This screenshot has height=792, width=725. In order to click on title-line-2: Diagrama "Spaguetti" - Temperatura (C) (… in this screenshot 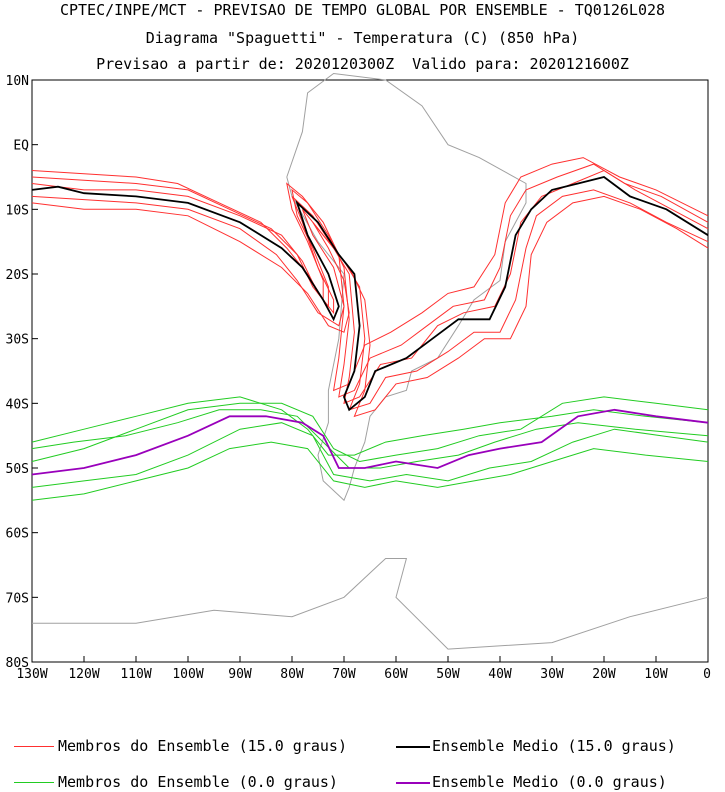, I will do `click(362, 38)`.